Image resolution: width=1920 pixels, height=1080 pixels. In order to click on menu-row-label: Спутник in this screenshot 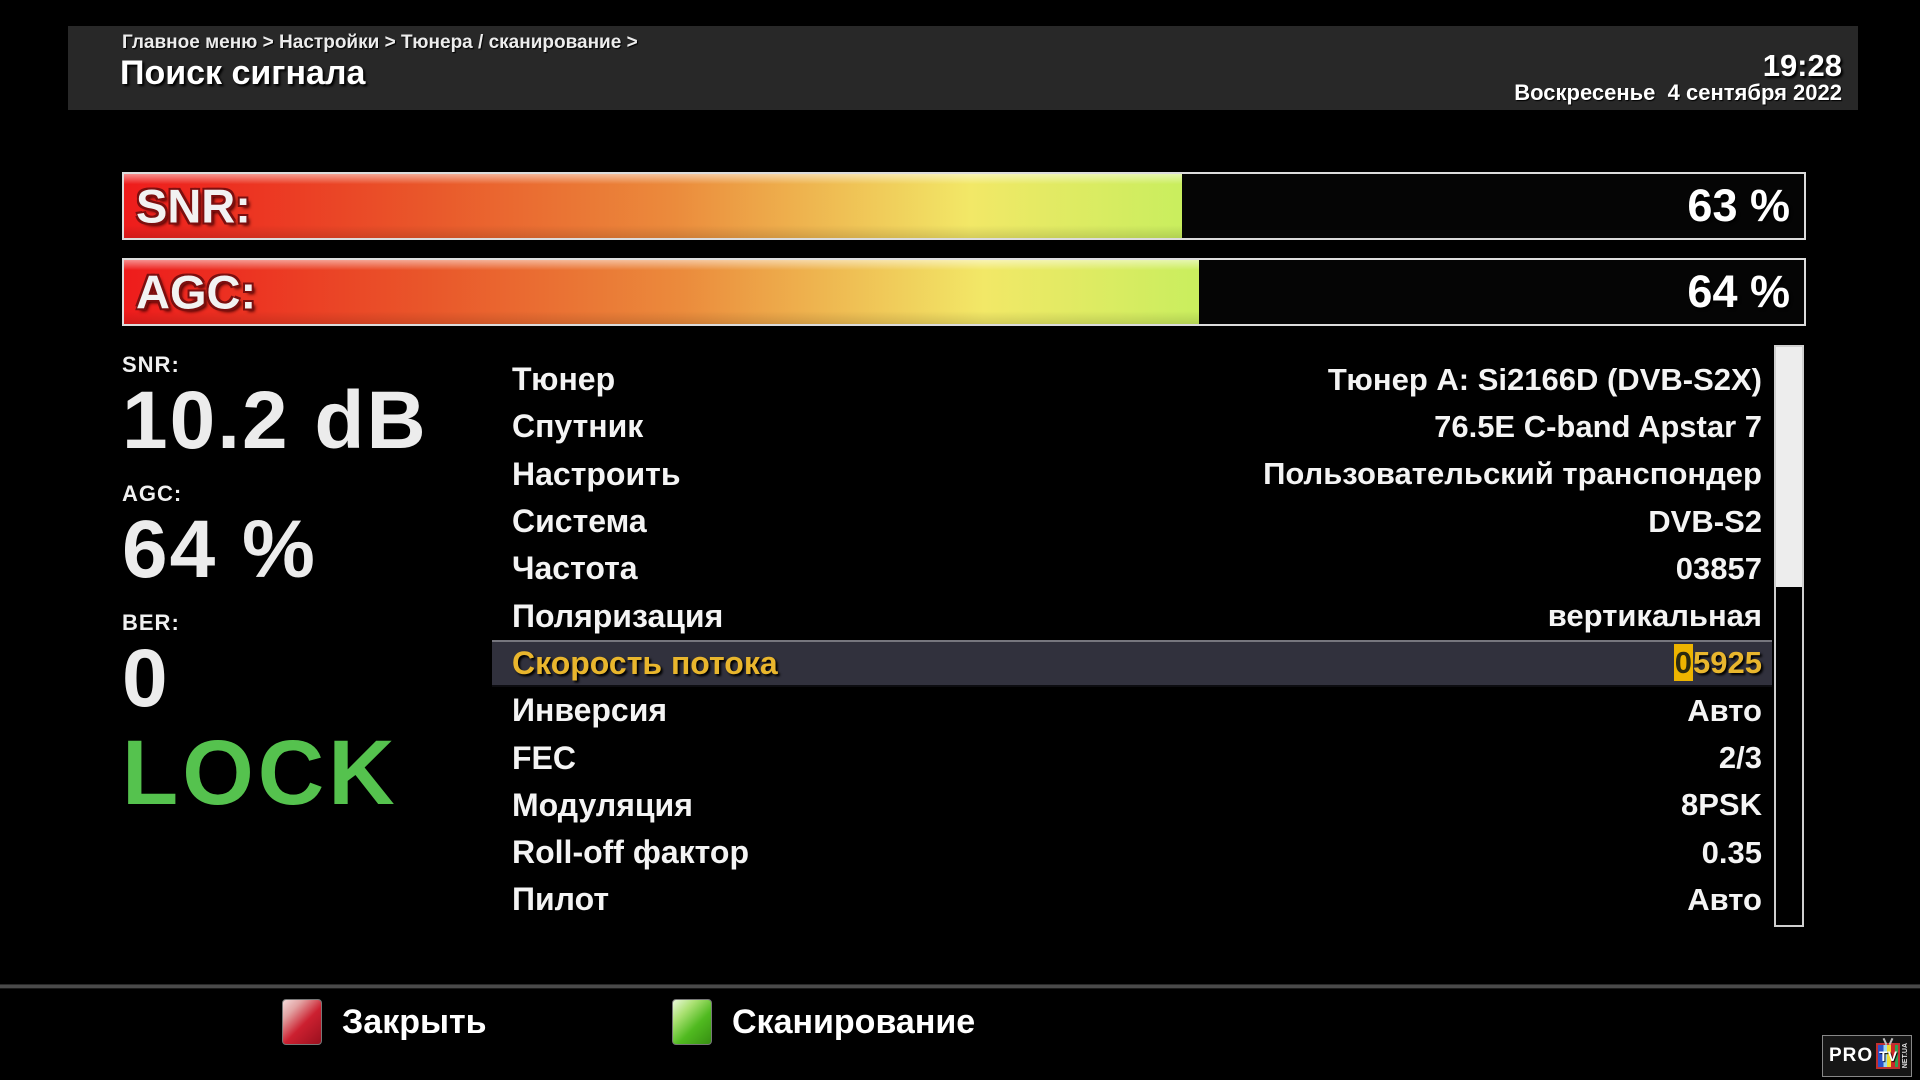, I will do `click(578, 426)`.